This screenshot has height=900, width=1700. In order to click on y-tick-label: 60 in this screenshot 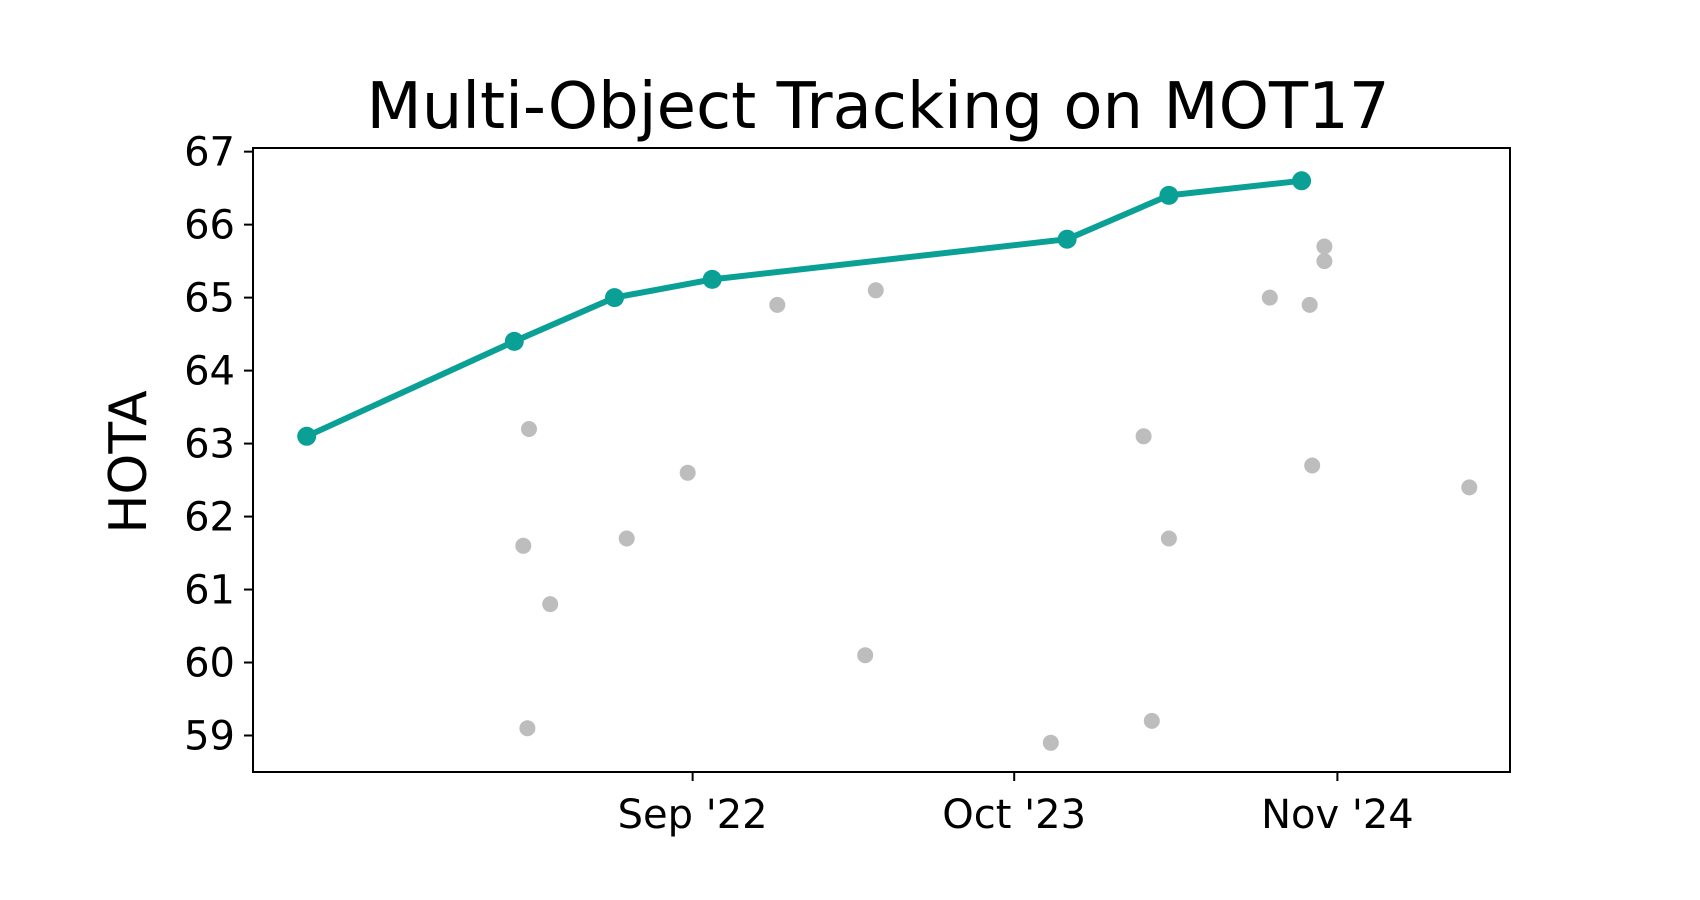, I will do `click(209, 664)`.